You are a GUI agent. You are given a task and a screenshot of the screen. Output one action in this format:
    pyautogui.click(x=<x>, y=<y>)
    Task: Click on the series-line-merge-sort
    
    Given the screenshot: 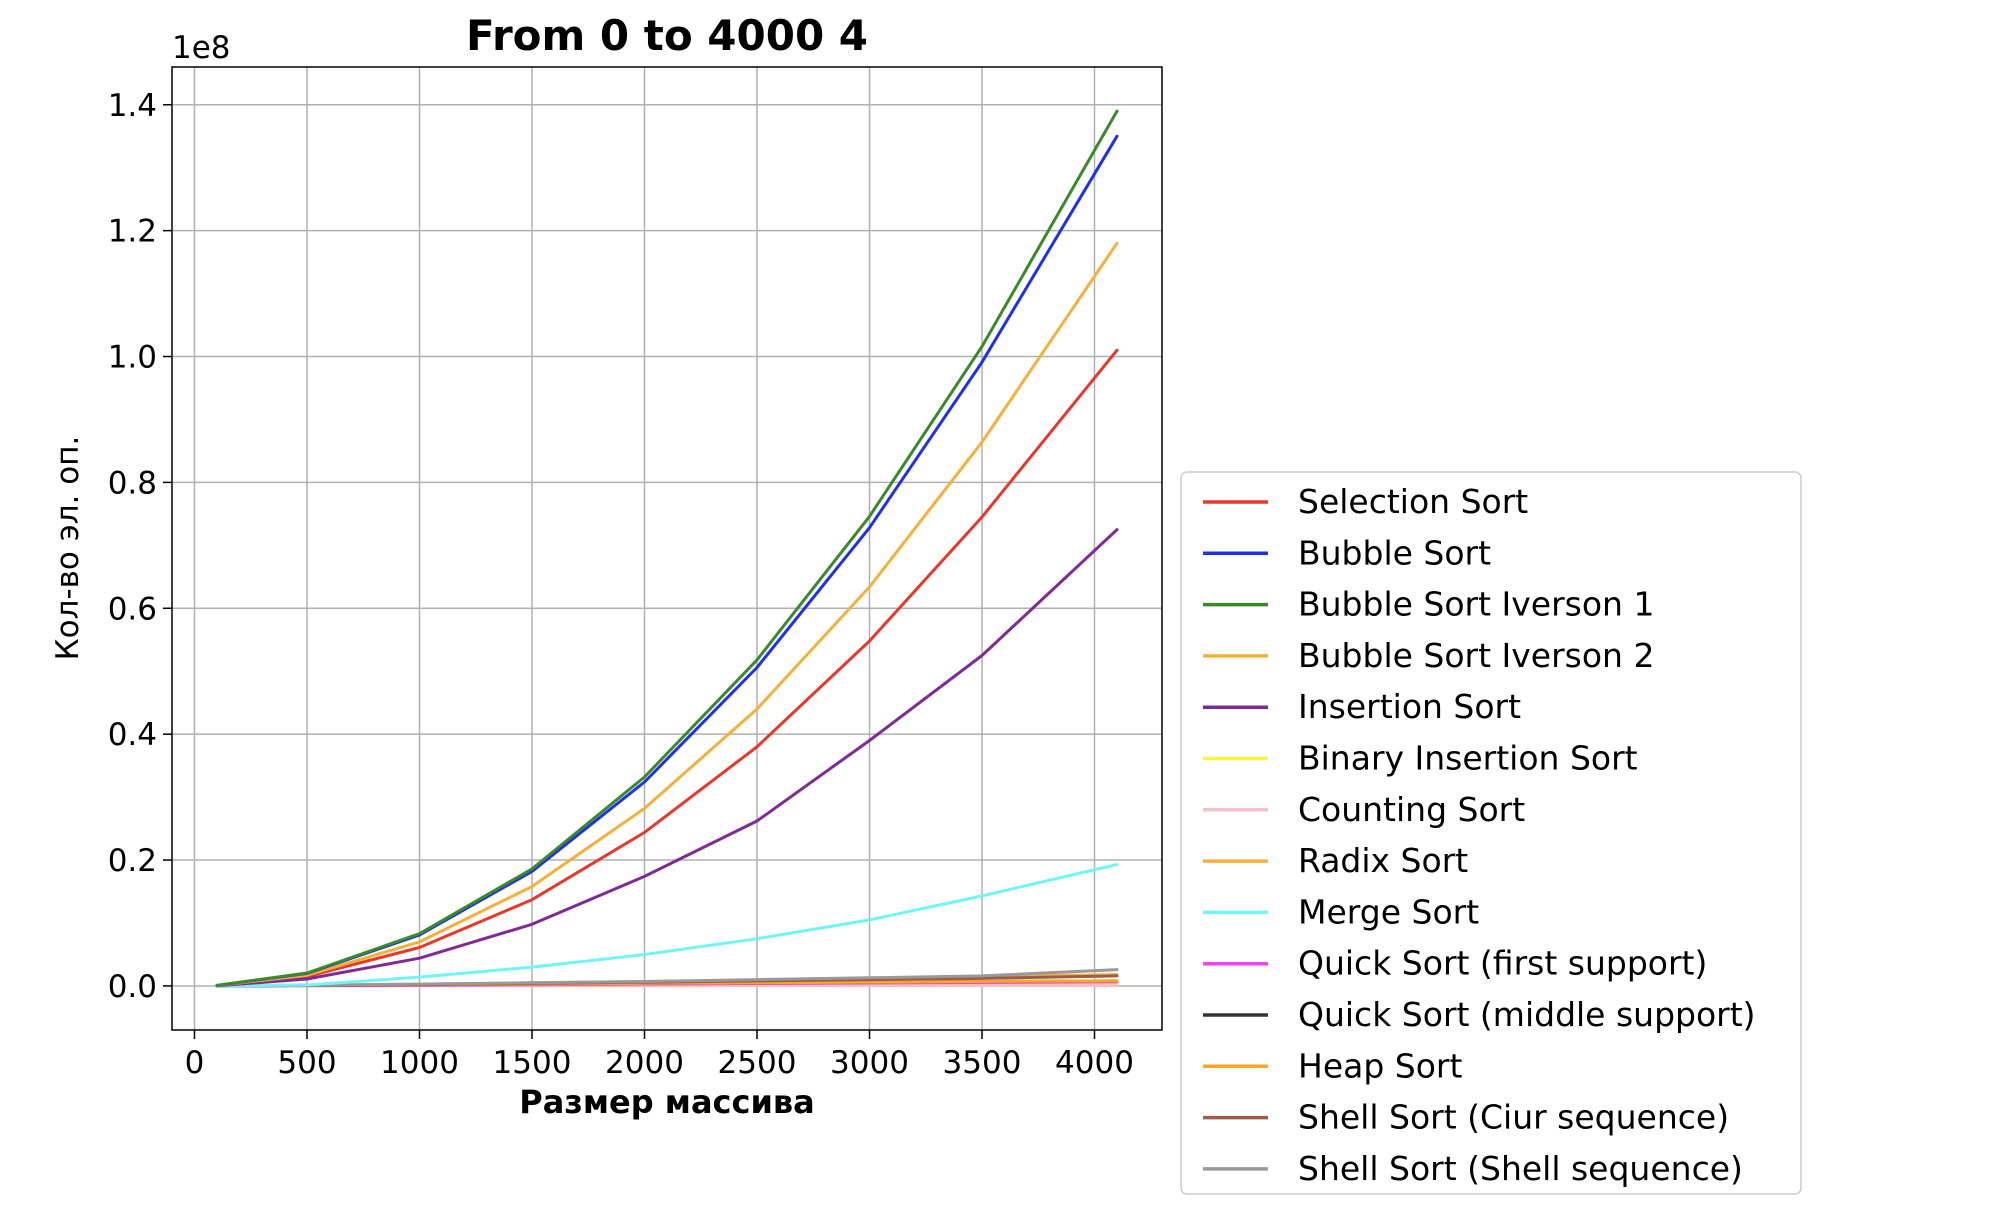 What is the action you would take?
    pyautogui.click(x=667, y=925)
    